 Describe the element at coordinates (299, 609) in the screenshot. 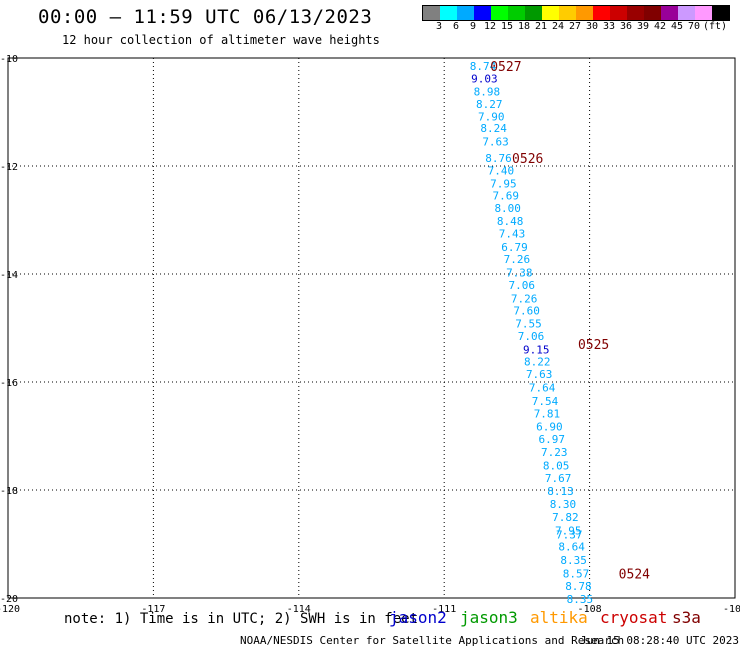

I see `lon-tick-label: -114` at that location.